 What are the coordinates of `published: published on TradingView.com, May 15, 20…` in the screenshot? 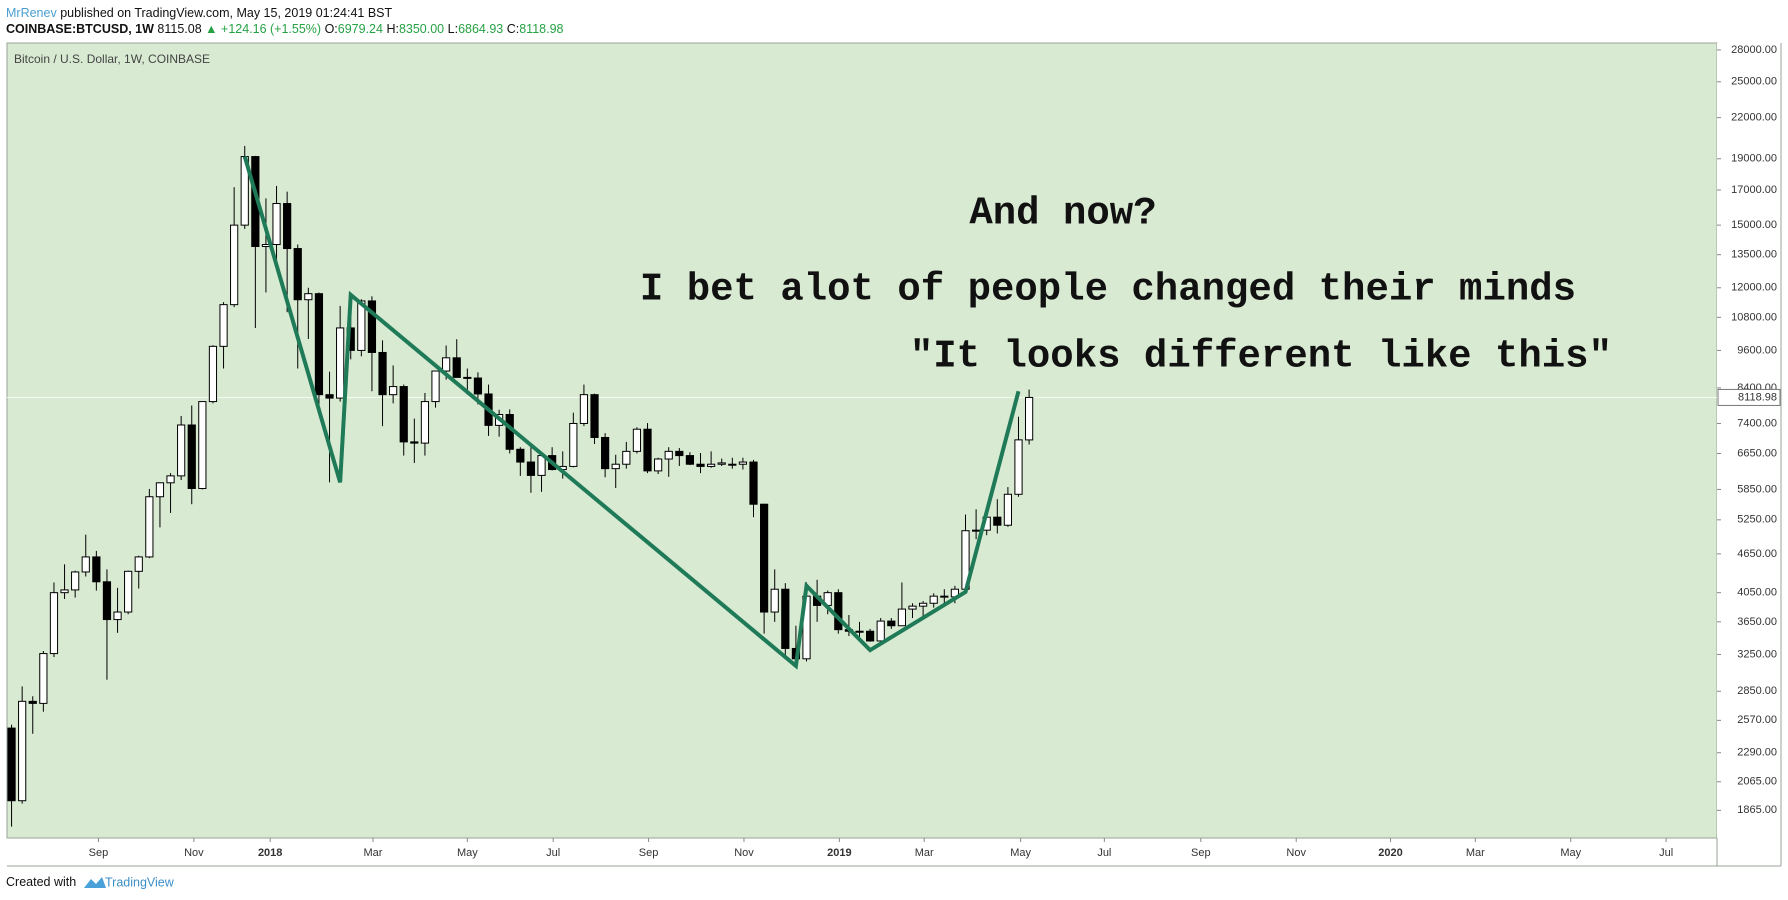 It's located at (226, 13).